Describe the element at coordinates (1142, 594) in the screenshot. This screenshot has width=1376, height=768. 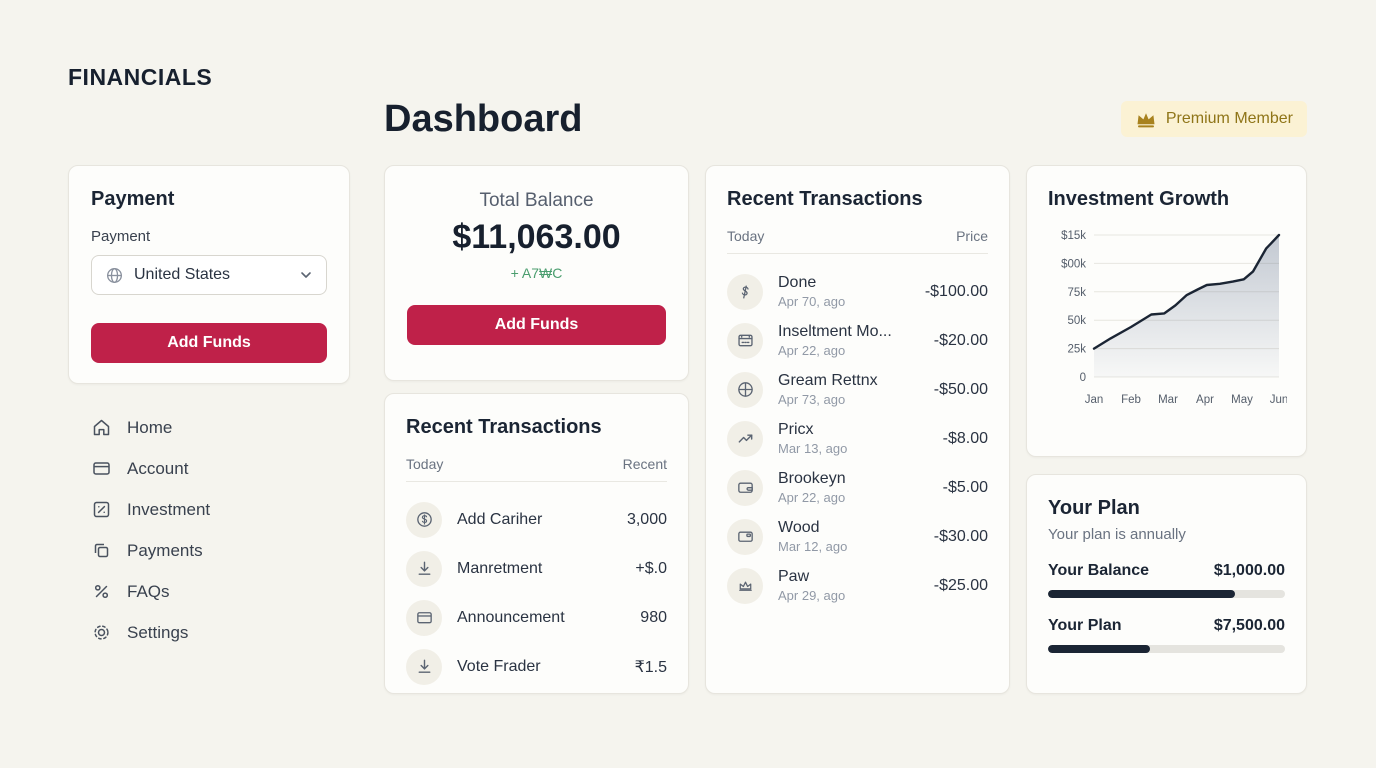
I see `balance-progress-fill` at that location.